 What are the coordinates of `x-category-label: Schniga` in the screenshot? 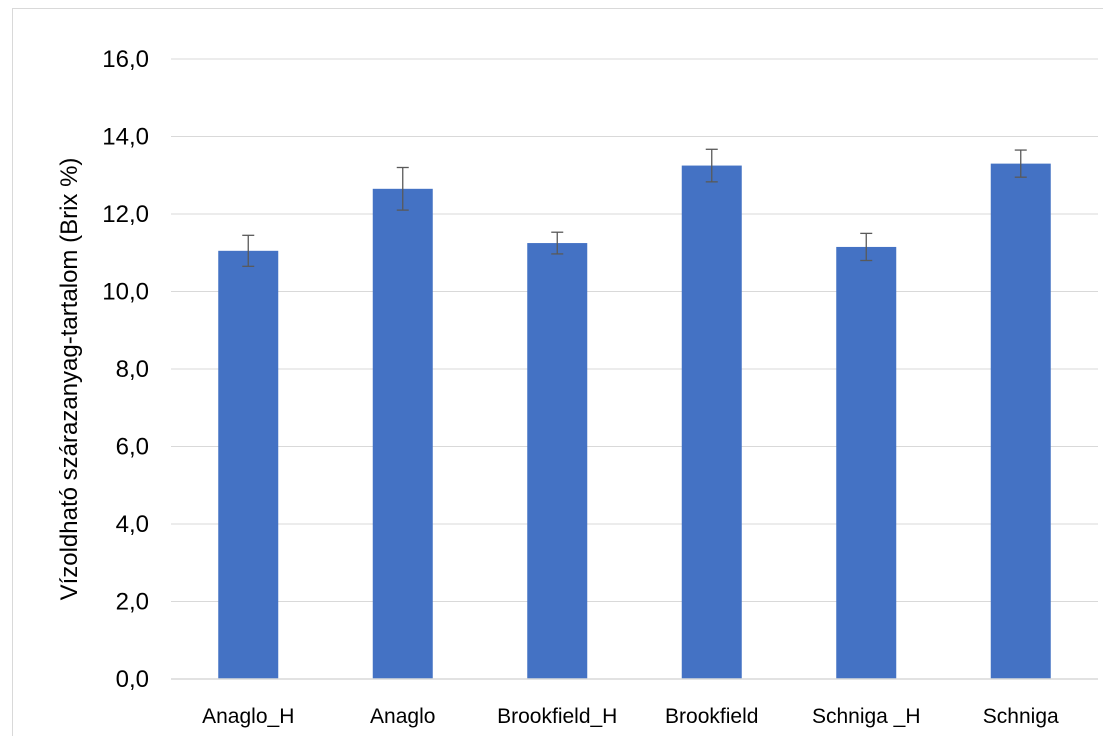 It's located at (1021, 716).